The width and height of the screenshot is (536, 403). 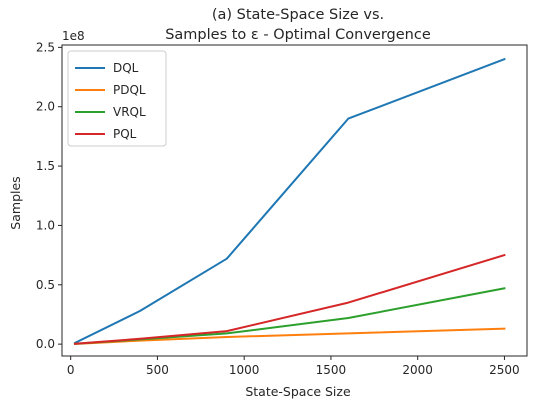 What do you see at coordinates (45, 344) in the screenshot?
I see `y-tick-label: 0.0` at bounding box center [45, 344].